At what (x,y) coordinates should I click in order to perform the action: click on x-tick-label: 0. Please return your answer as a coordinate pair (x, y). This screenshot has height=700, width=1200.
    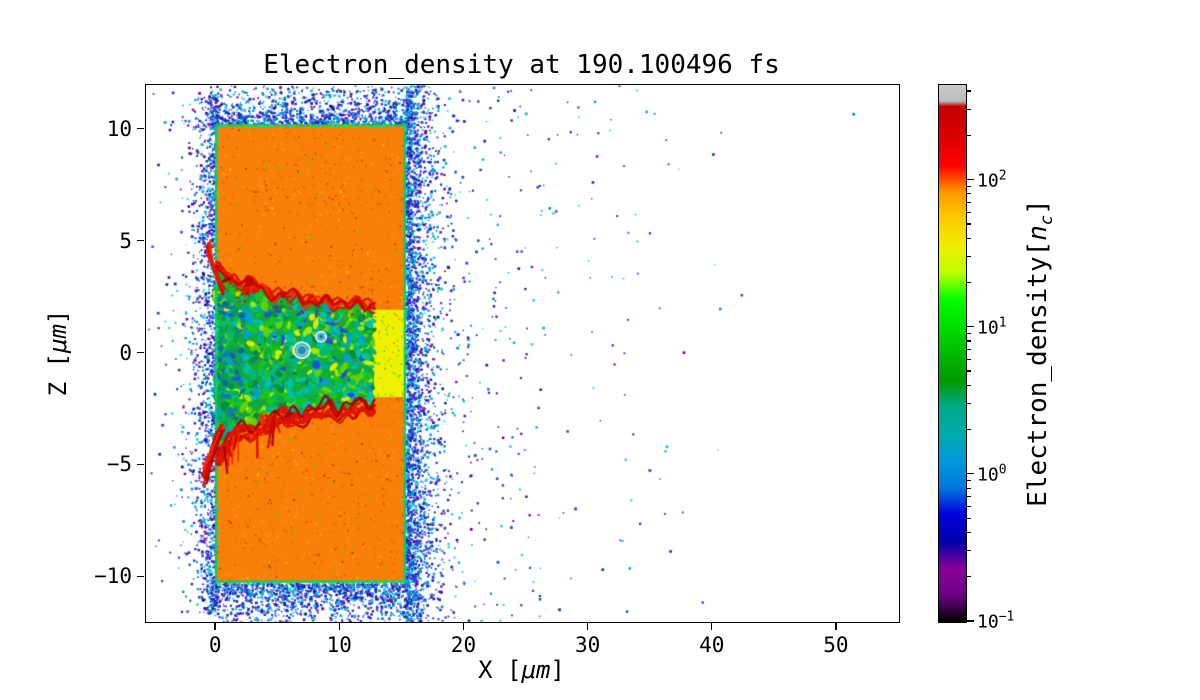
    Looking at the image, I should click on (215, 645).